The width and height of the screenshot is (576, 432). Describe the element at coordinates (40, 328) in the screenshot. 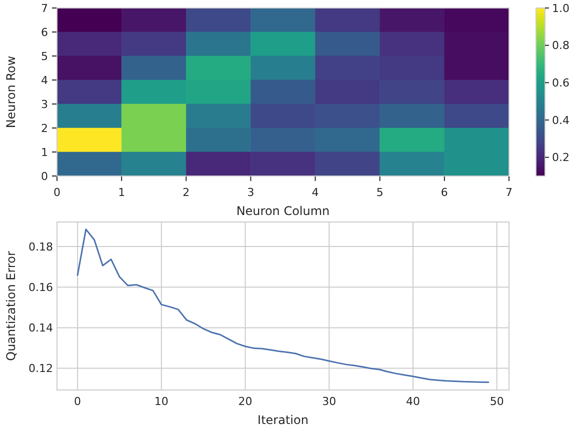

I see `y-tick-label: 0.14` at that location.